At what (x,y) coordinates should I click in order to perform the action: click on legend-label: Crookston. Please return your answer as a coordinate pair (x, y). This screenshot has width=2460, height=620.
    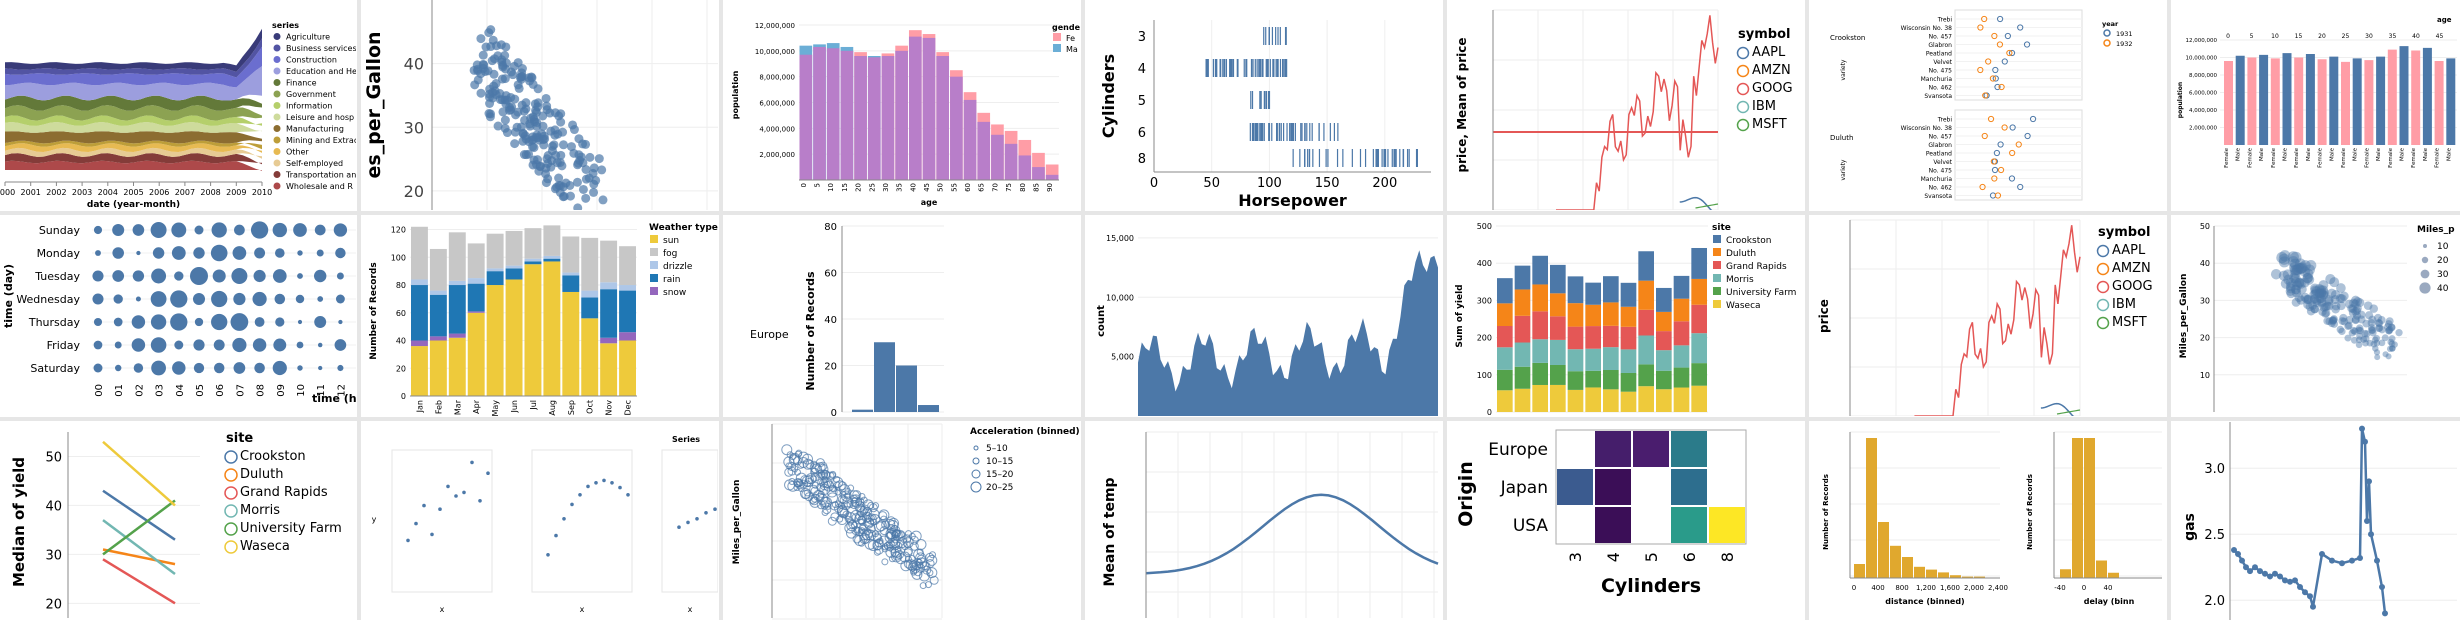
    Looking at the image, I should click on (273, 456).